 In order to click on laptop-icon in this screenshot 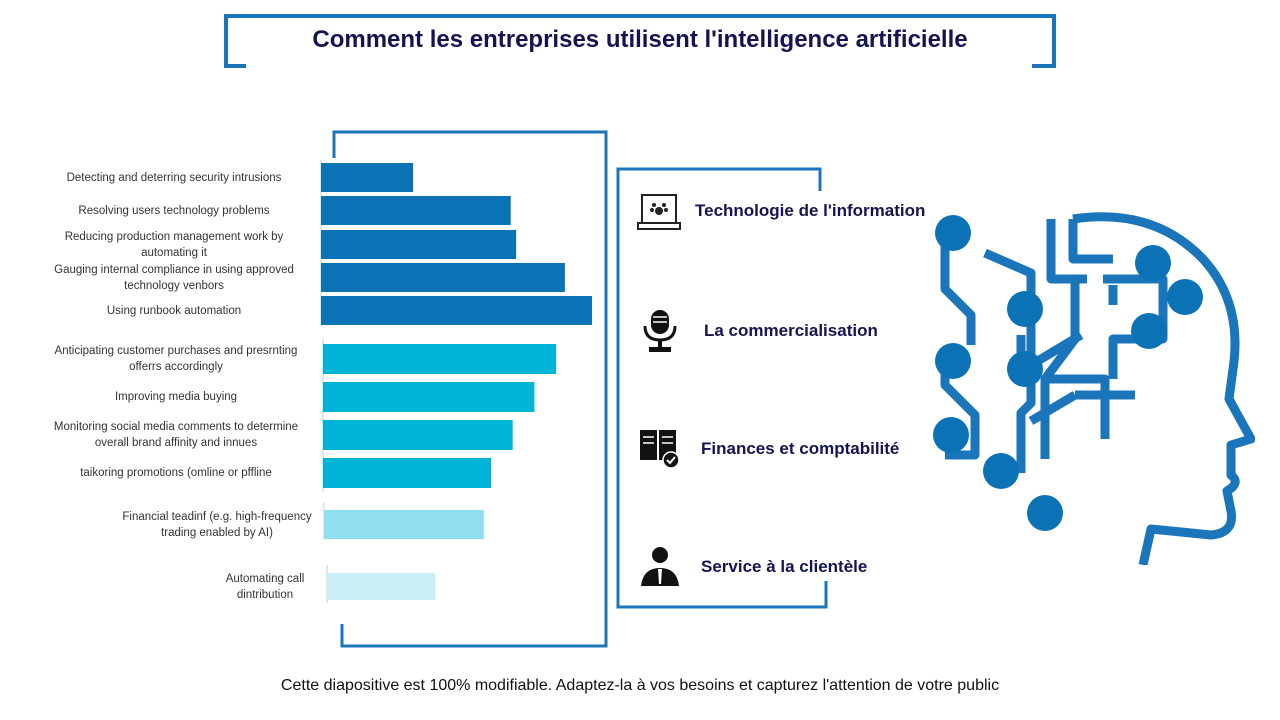, I will do `click(659, 212)`.